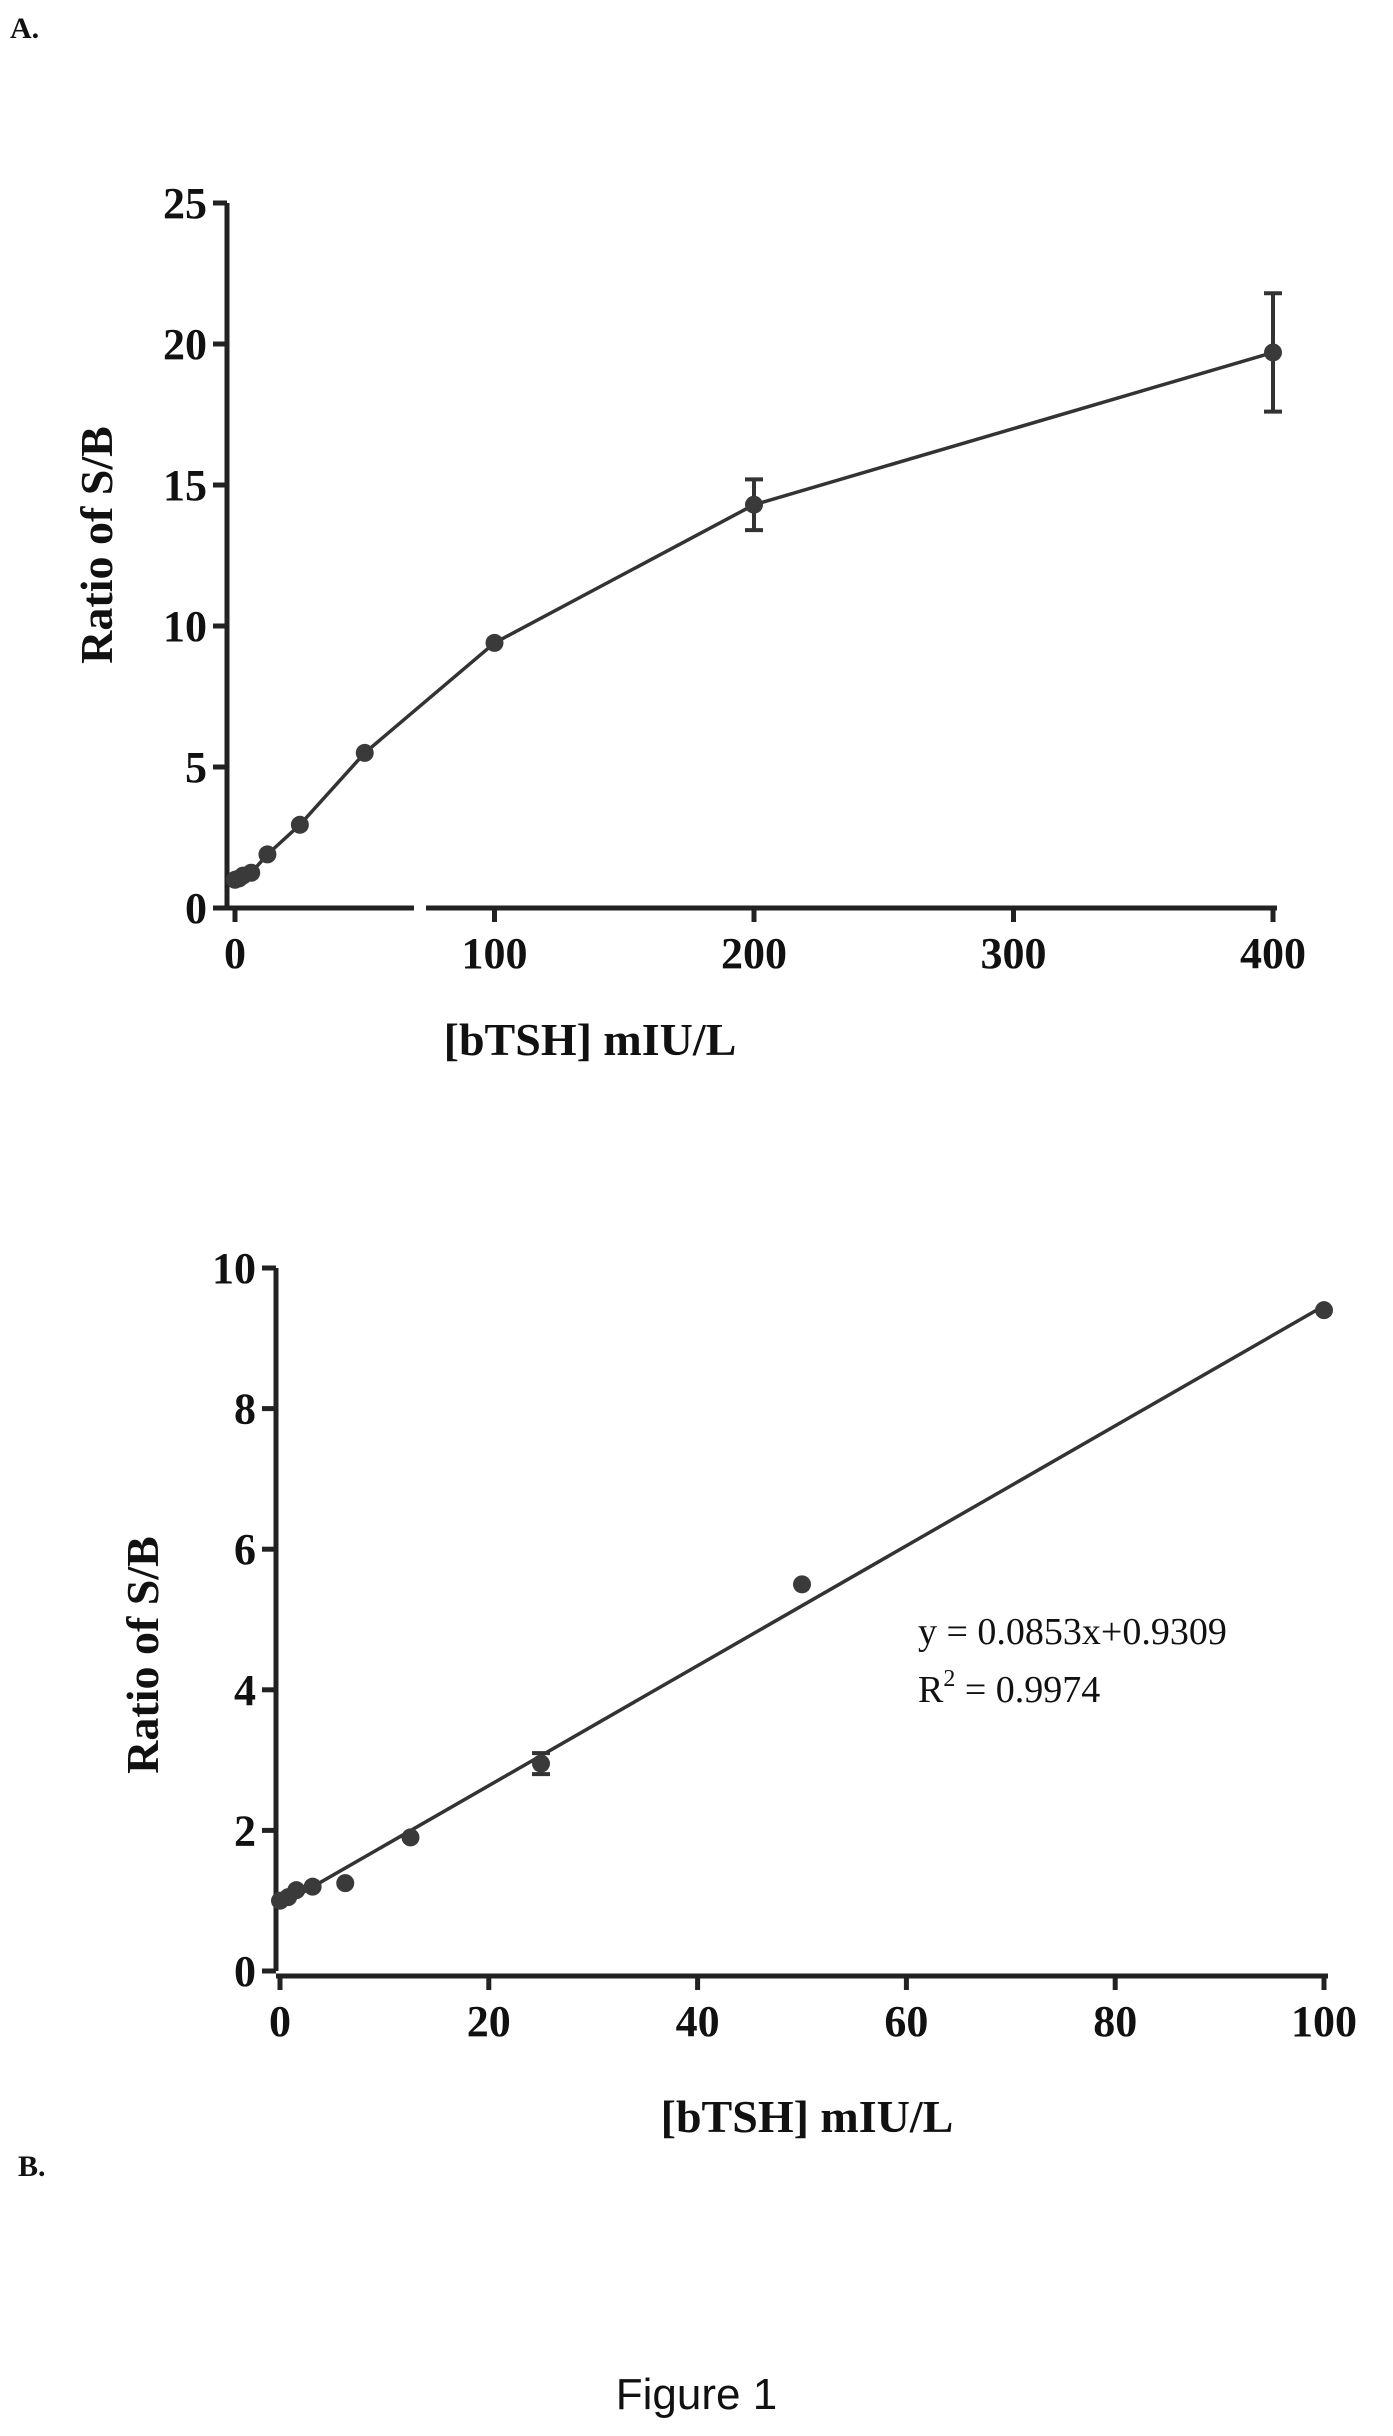  Describe the element at coordinates (185, 203) in the screenshot. I see `y-tick-label: 25` at that location.